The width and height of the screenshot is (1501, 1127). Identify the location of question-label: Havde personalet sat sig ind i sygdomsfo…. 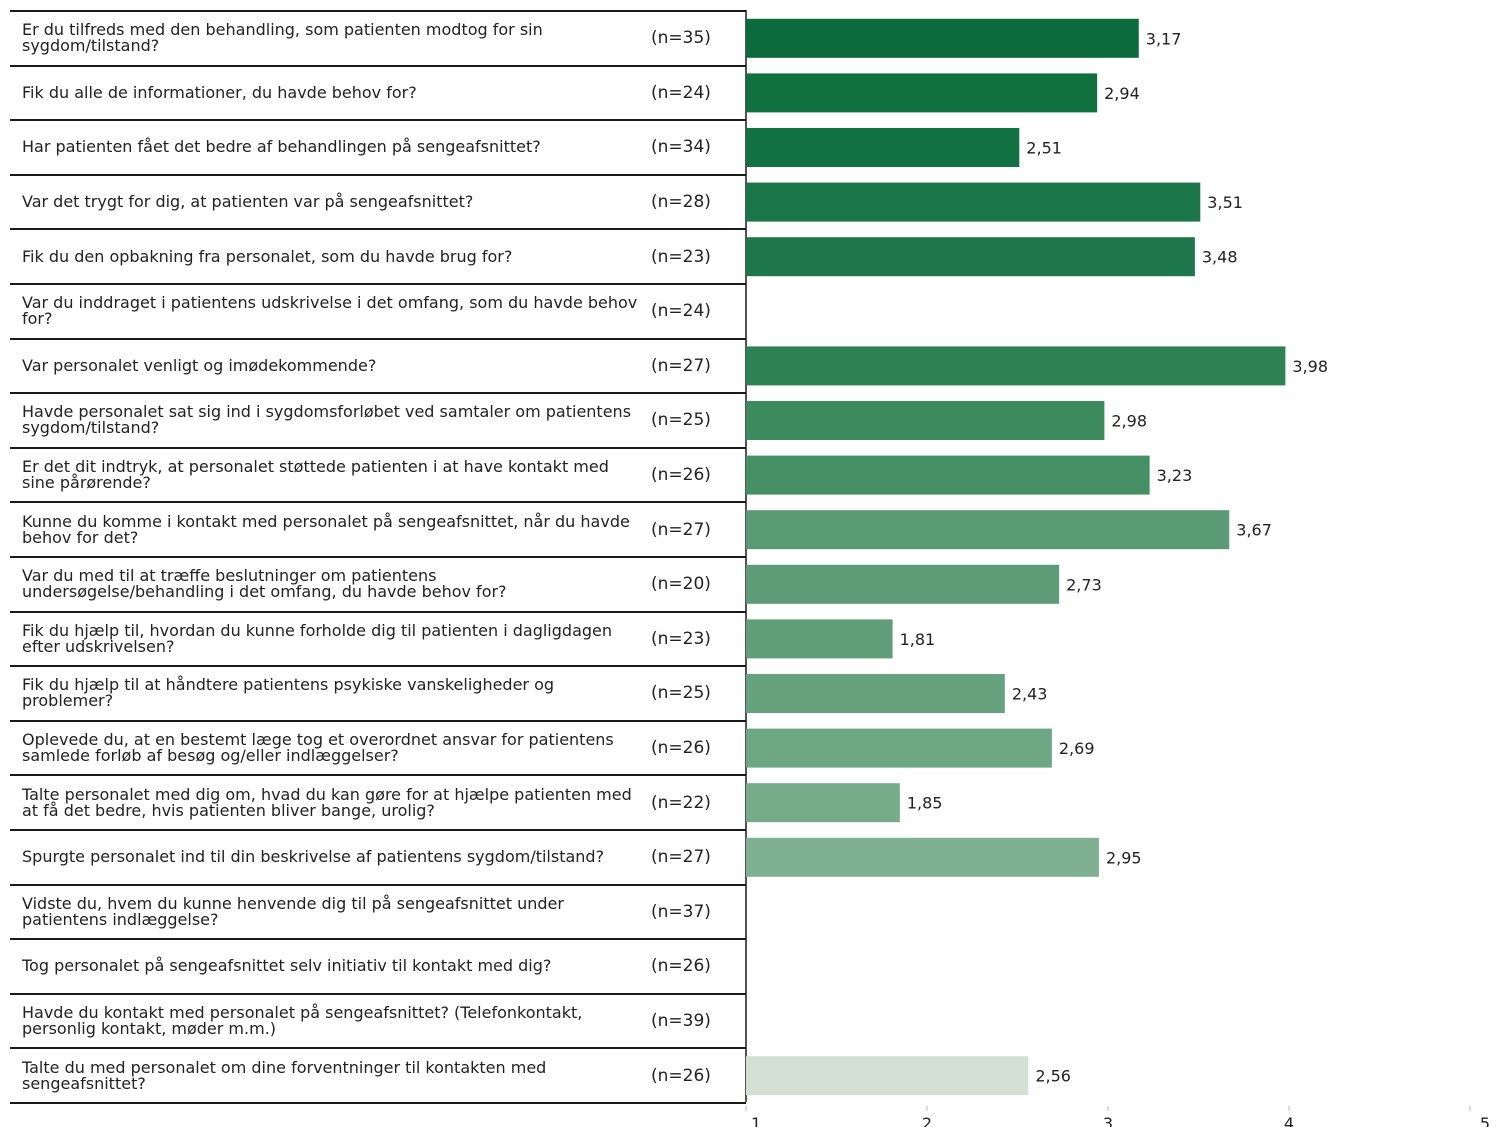
(327, 420).